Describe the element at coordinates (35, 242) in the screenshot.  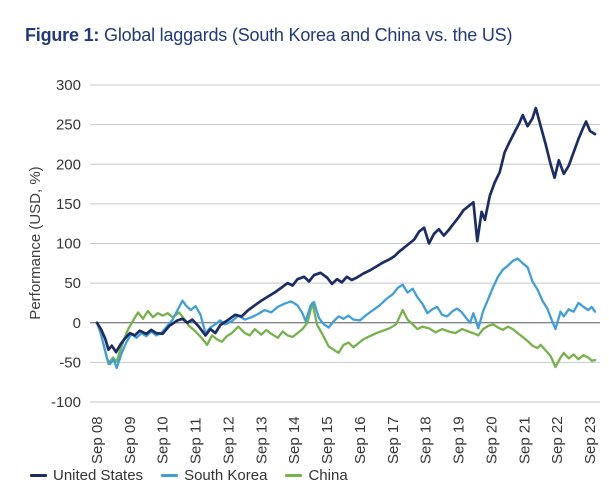
I see `y-axis-title: Performance (USD, %)` at that location.